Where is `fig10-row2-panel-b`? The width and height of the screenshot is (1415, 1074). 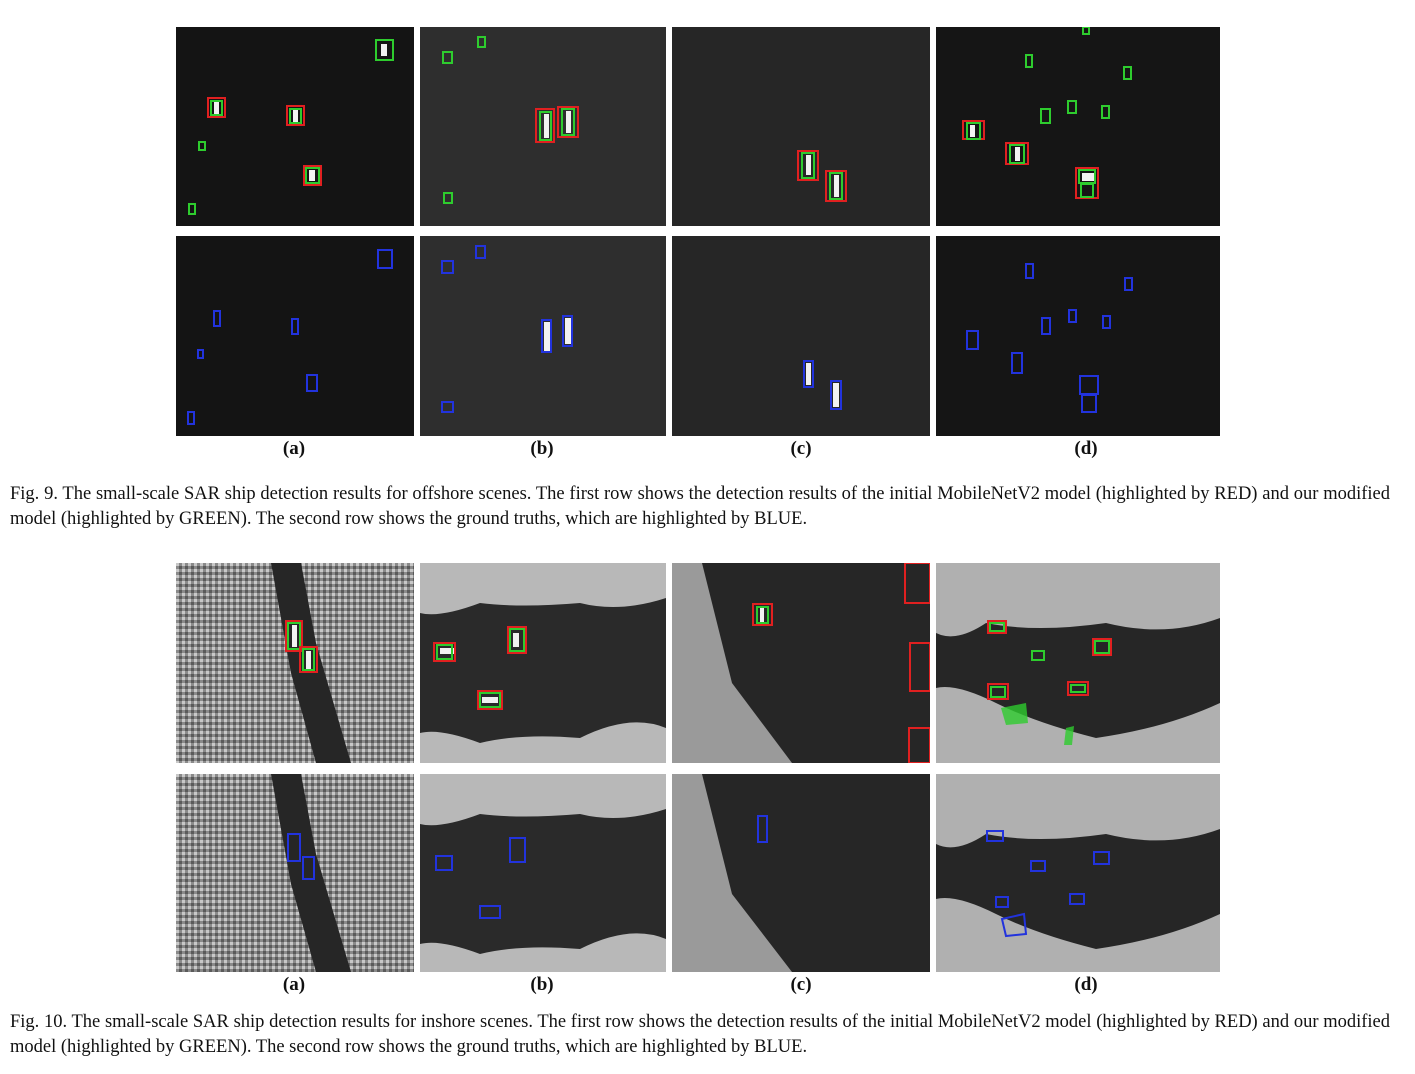 fig10-row2-panel-b is located at coordinates (543, 873).